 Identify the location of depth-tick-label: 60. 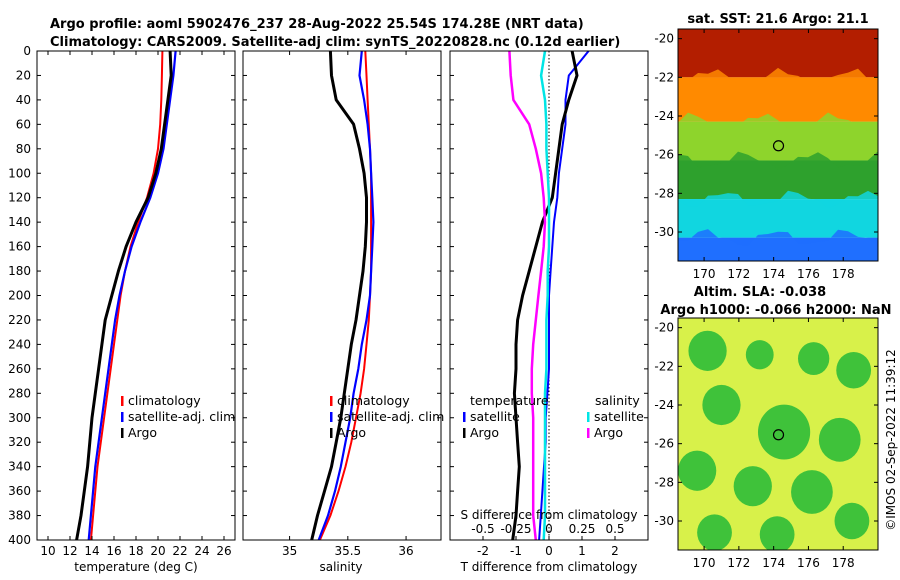
(23, 124).